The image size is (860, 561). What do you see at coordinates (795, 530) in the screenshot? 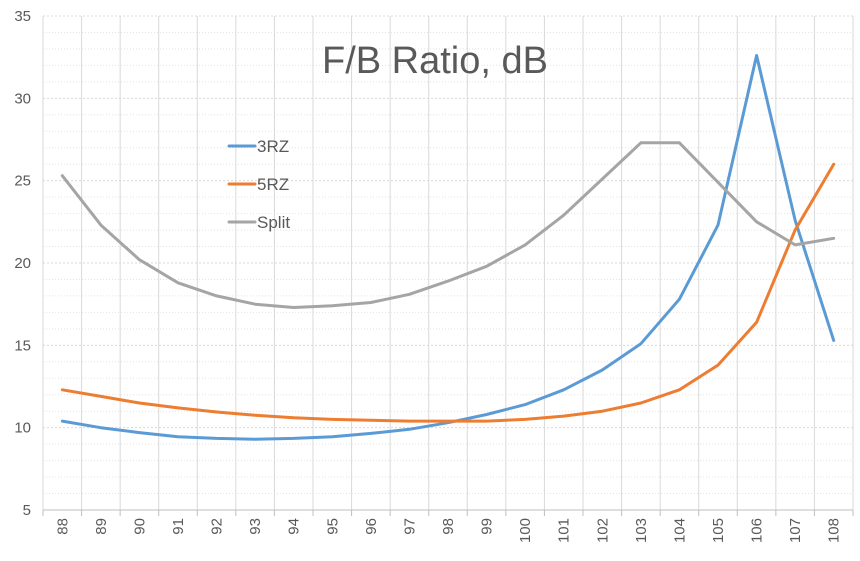
I see `x-tick-label: 107` at bounding box center [795, 530].